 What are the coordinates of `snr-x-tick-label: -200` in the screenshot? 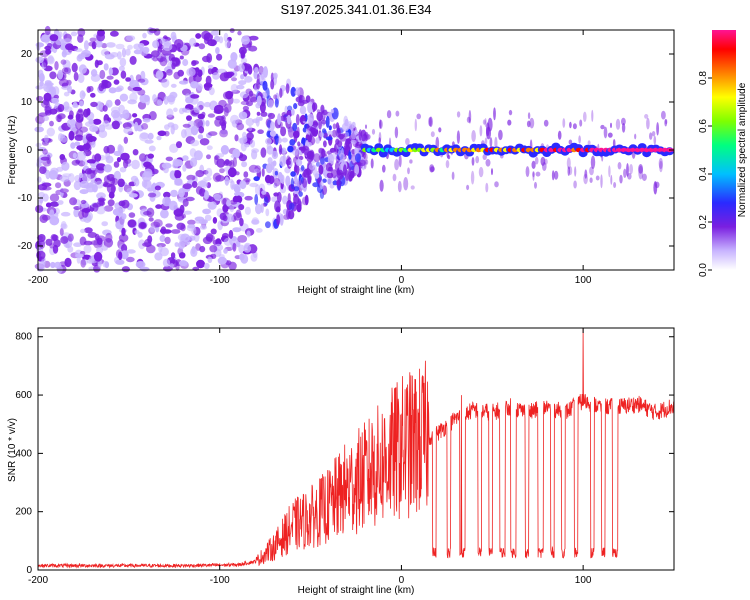 It's located at (38, 580).